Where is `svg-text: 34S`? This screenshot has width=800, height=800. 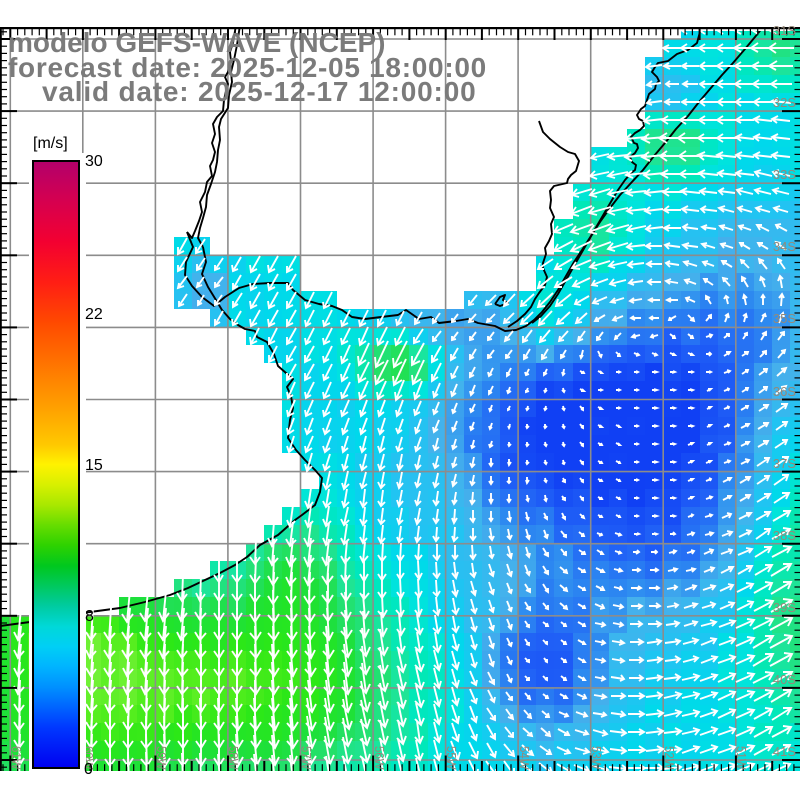
svg-text: 34S is located at coordinates (784, 246).